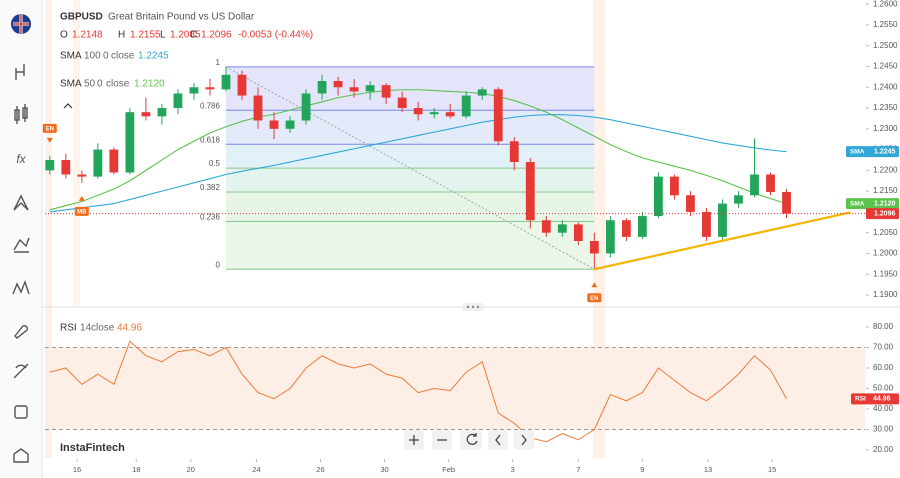  Describe the element at coordinates (21, 159) in the screenshot. I see `indicators-icon: fx` at that location.